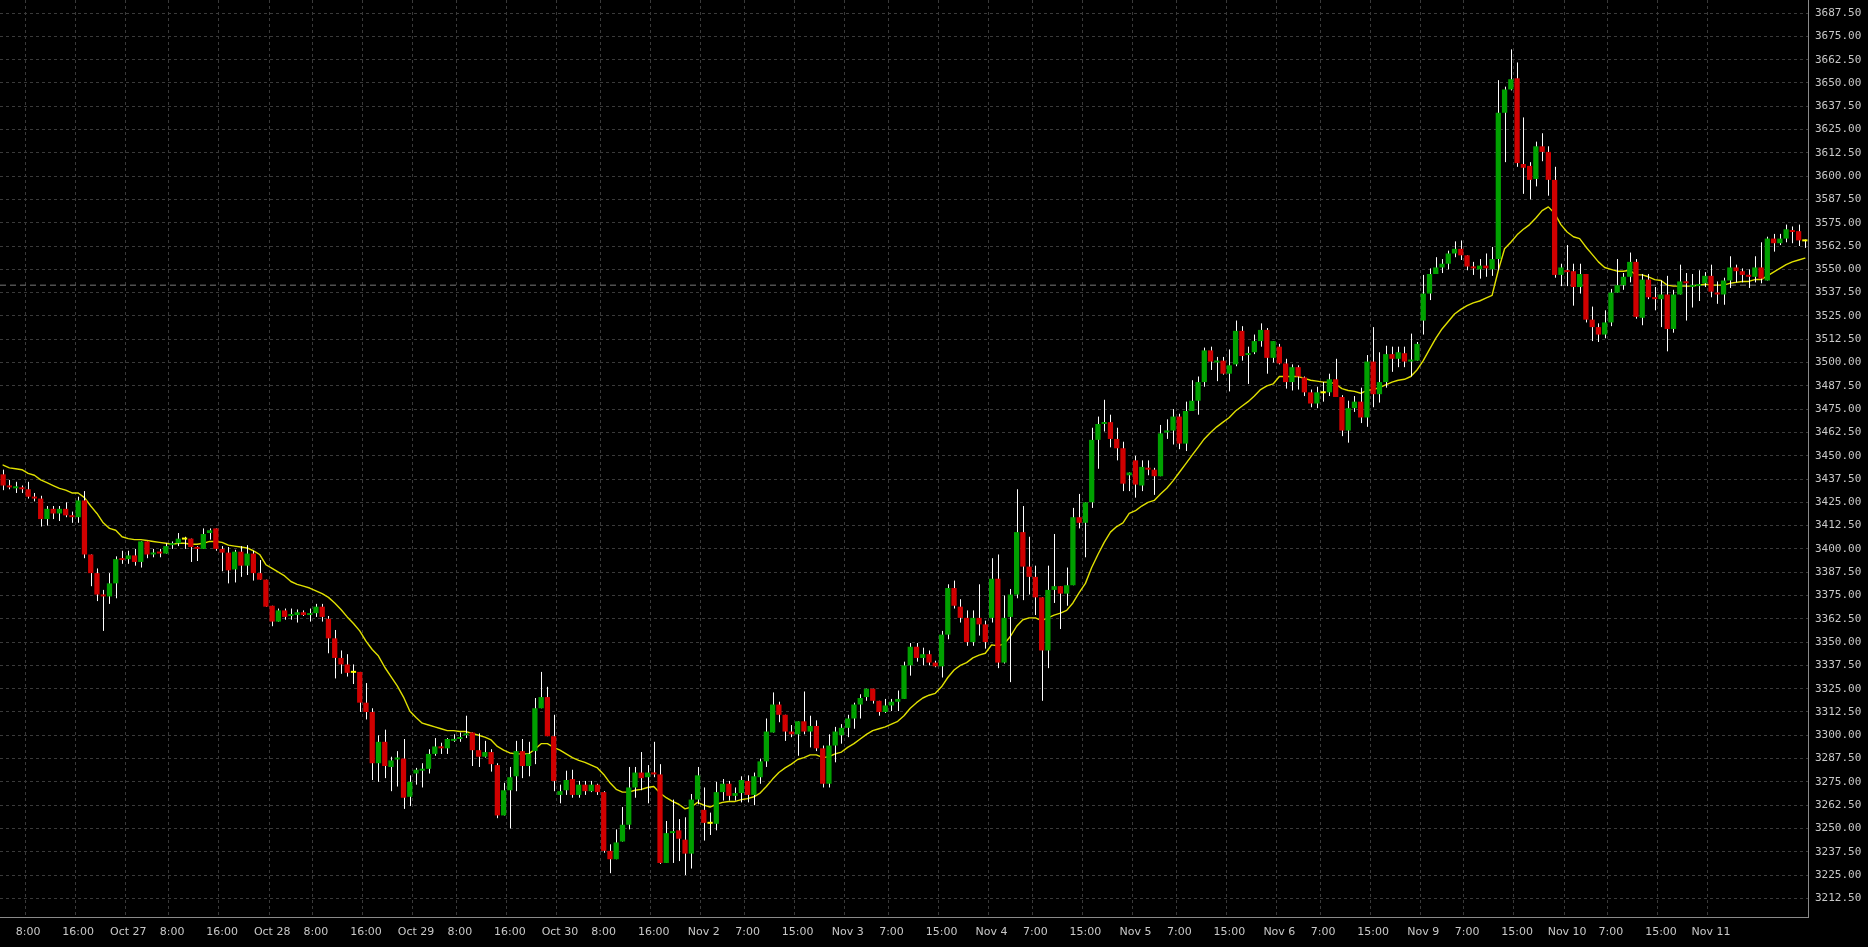  I want to click on y-tick-label: 3625.00, so click(1838, 129).